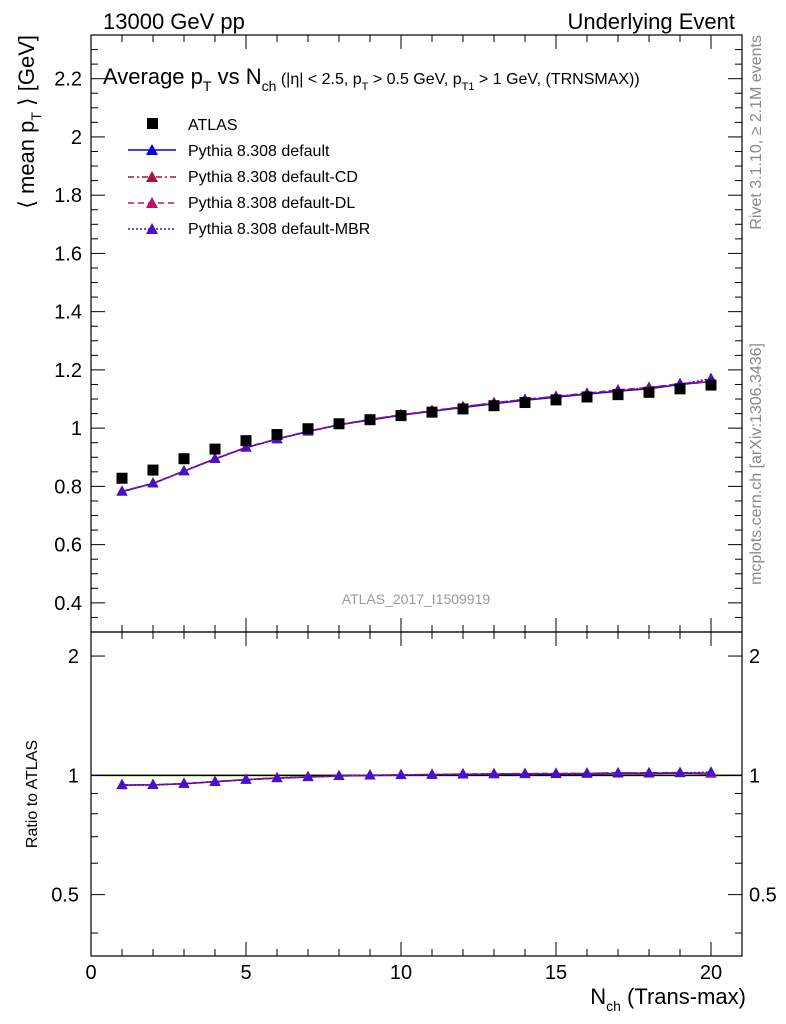 Image resolution: width=786 pixels, height=1024 pixels. I want to click on legend-marker-default, so click(152, 149).